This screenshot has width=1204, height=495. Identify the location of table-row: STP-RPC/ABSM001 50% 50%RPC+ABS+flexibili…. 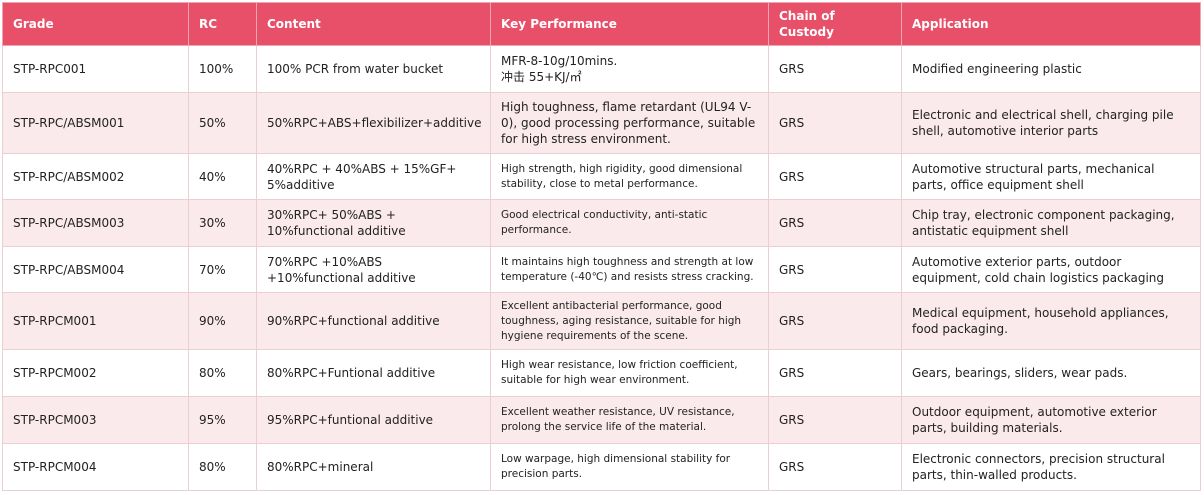
(601, 123).